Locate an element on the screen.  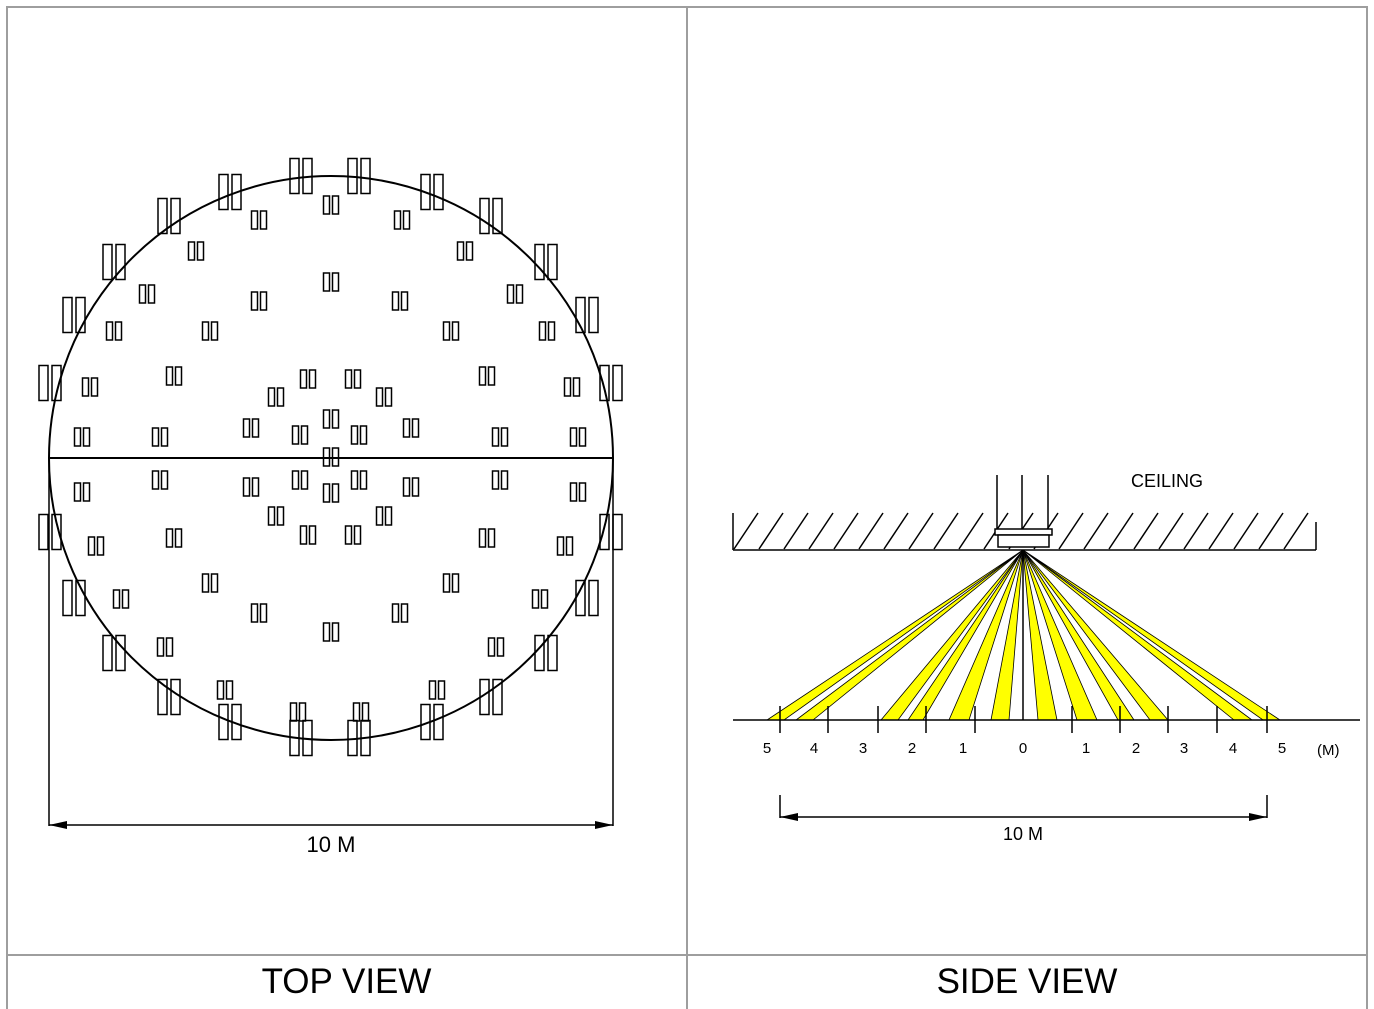
floor-ticks is located at coordinates (1023, 719).